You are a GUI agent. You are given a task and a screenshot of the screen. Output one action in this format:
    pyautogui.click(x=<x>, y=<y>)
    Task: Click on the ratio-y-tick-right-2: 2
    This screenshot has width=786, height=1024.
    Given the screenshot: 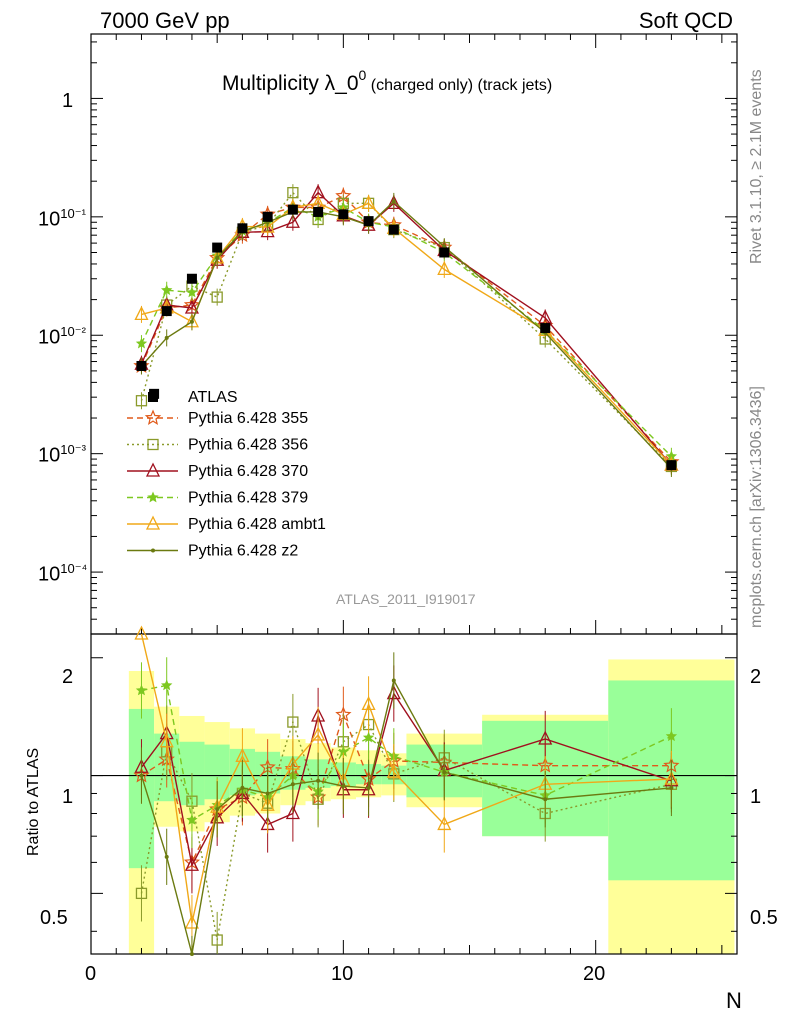 What is the action you would take?
    pyautogui.click(x=755, y=677)
    